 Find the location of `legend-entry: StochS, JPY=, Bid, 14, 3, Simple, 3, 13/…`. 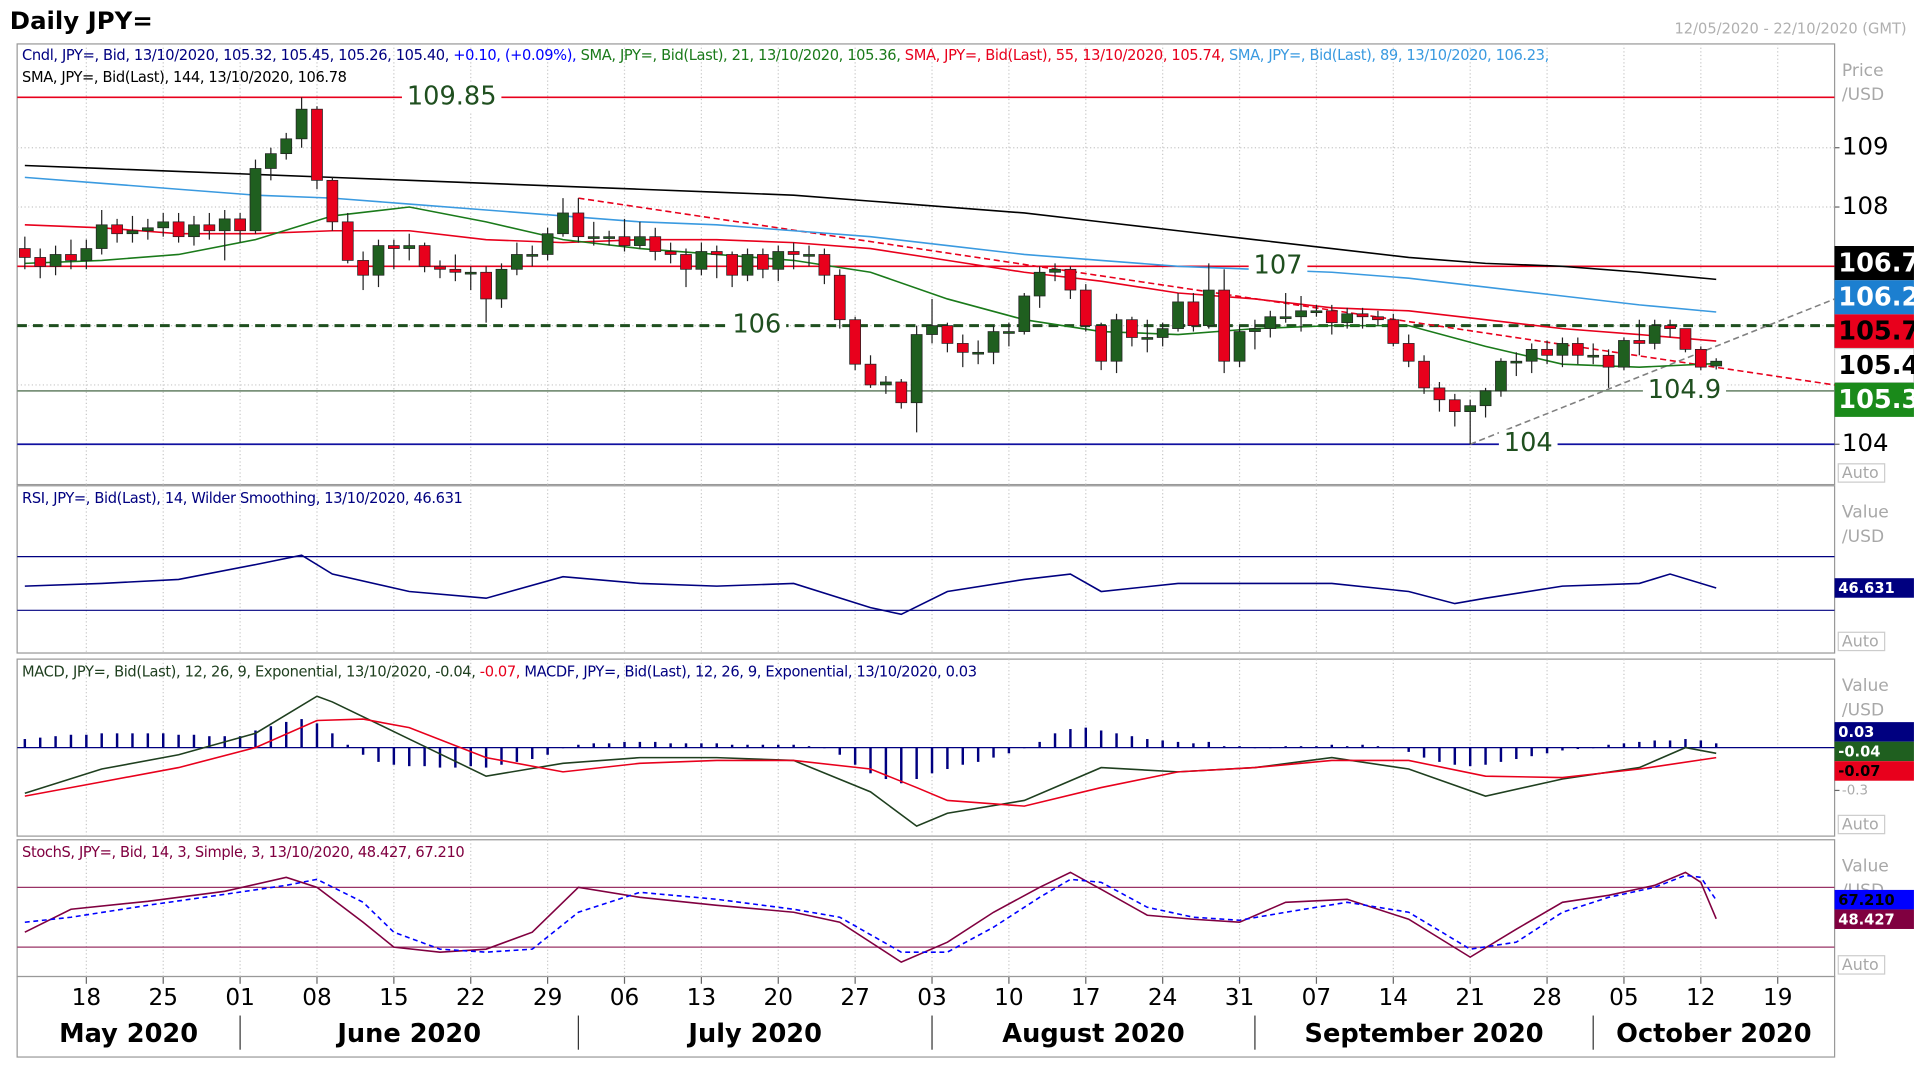

legend-entry: StochS, JPY=, Bid, 14, 3, Simple, 3, 13/… is located at coordinates (243, 852).